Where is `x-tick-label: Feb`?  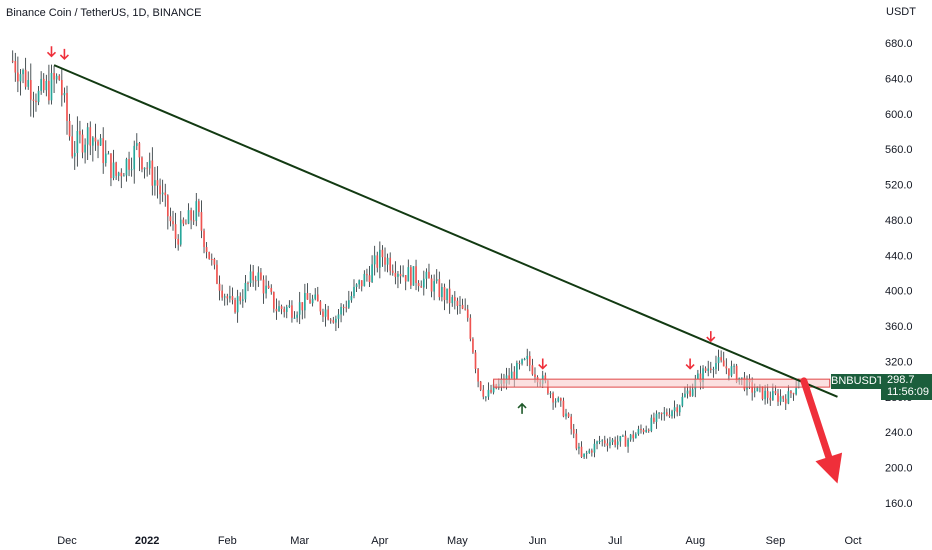
x-tick-label: Feb is located at coordinates (227, 541).